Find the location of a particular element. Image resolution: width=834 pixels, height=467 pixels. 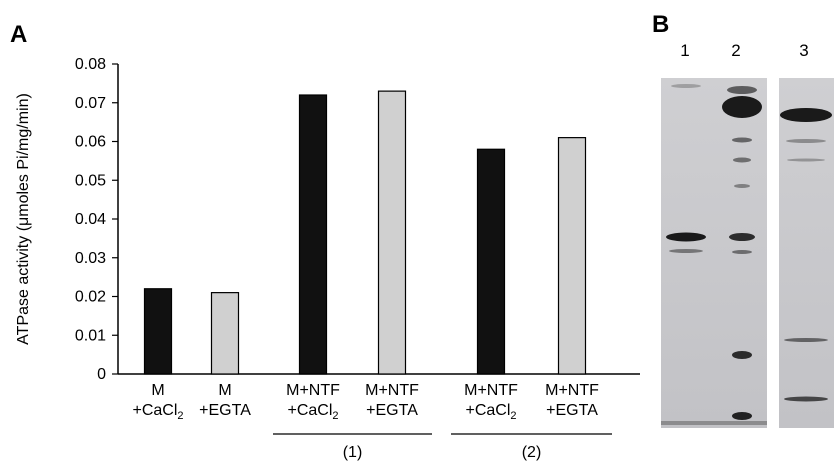

y-tick-label: 0.02 is located at coordinates (90, 297).